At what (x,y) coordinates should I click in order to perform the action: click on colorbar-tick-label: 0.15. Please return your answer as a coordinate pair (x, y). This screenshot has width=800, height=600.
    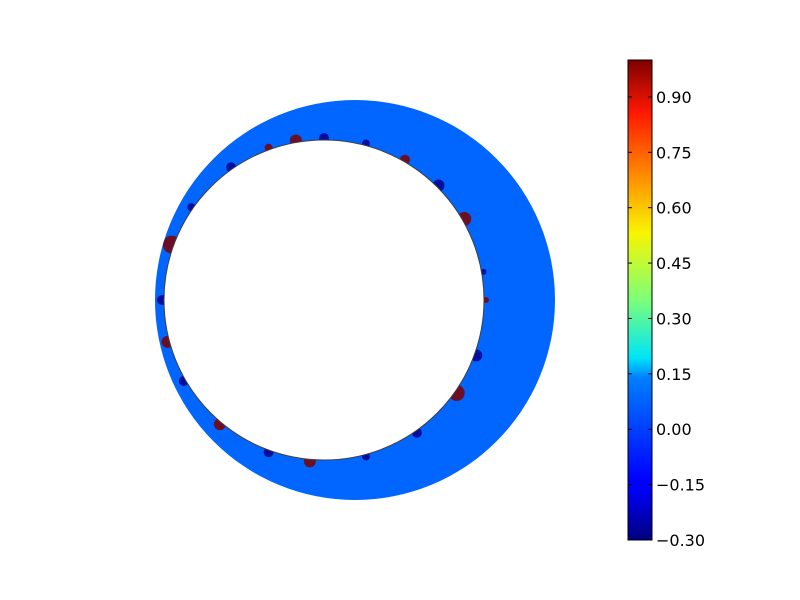
    Looking at the image, I should click on (674, 374).